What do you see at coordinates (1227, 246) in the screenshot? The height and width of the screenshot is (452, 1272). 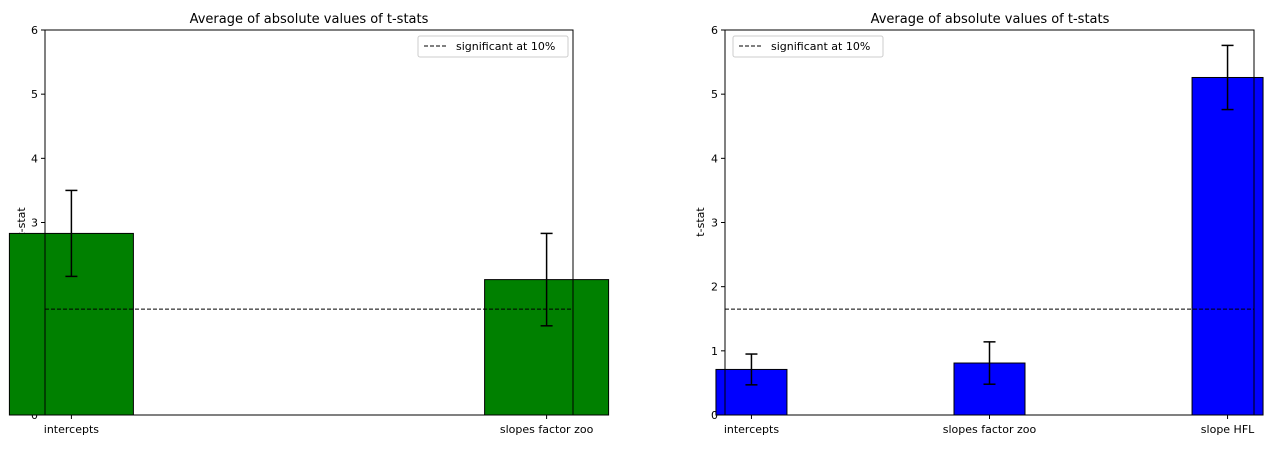 I see `bar` at bounding box center [1227, 246].